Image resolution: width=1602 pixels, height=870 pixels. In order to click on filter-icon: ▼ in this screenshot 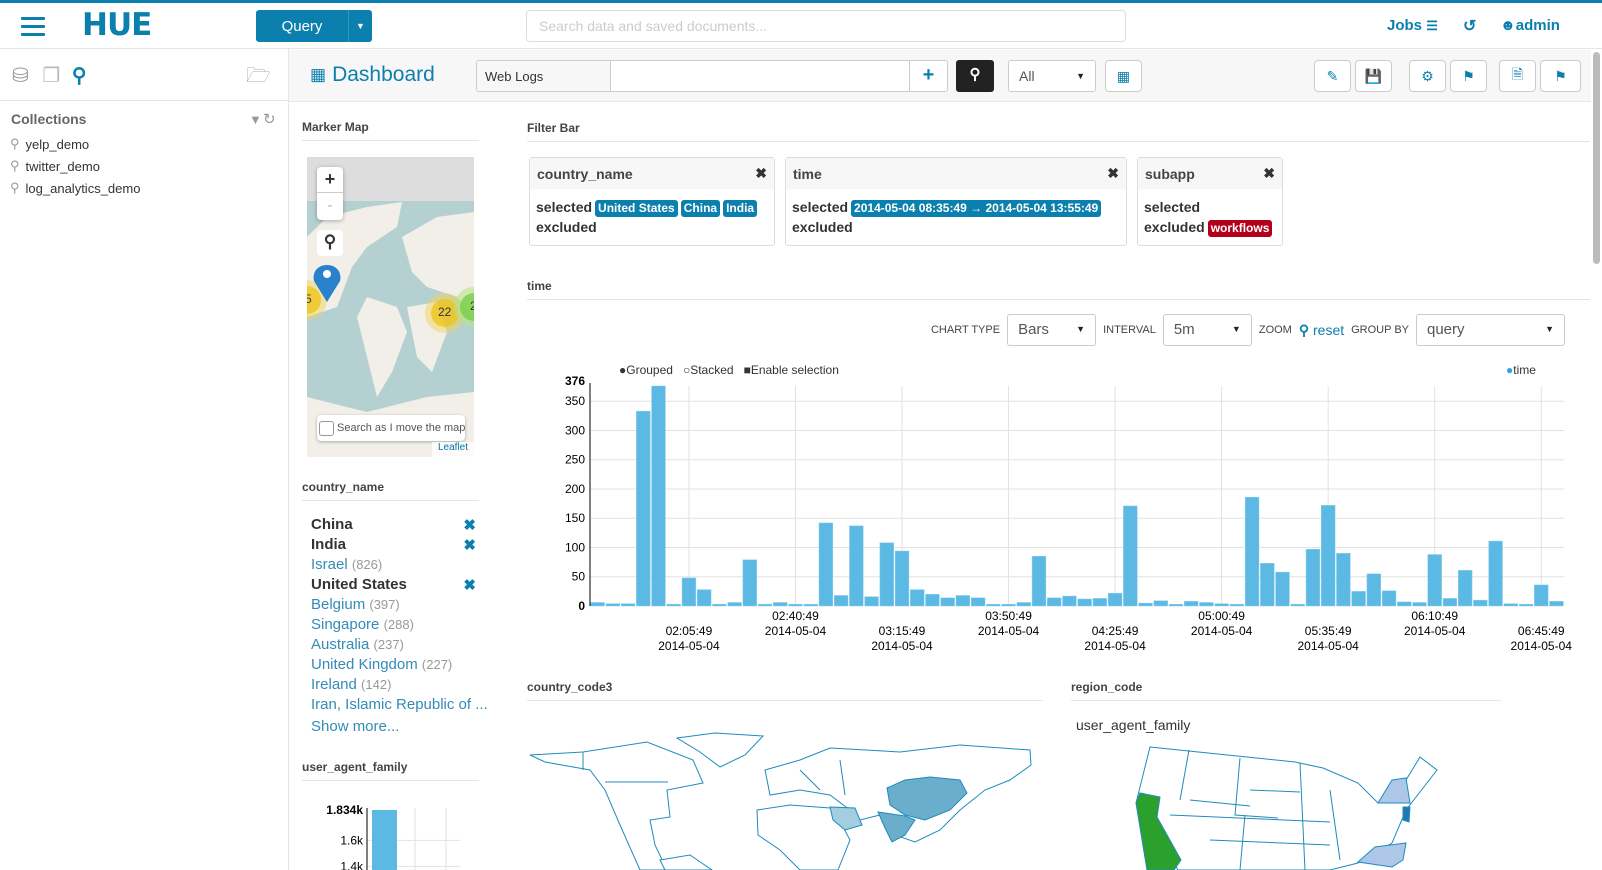, I will do `click(255, 119)`.